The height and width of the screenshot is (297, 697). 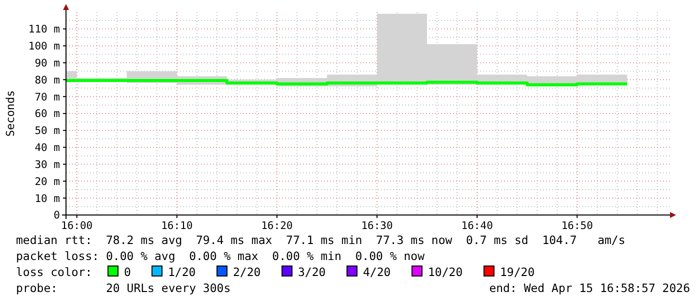 What do you see at coordinates (77, 226) in the screenshot?
I see `x-tick-label: 16:00` at bounding box center [77, 226].